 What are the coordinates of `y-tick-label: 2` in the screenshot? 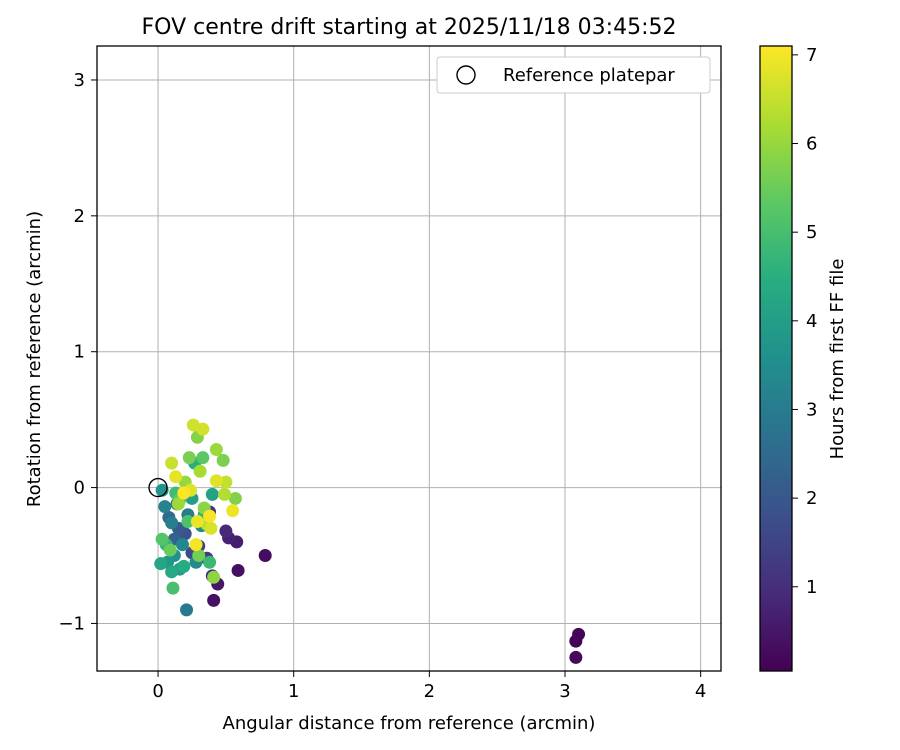 It's located at (79, 216).